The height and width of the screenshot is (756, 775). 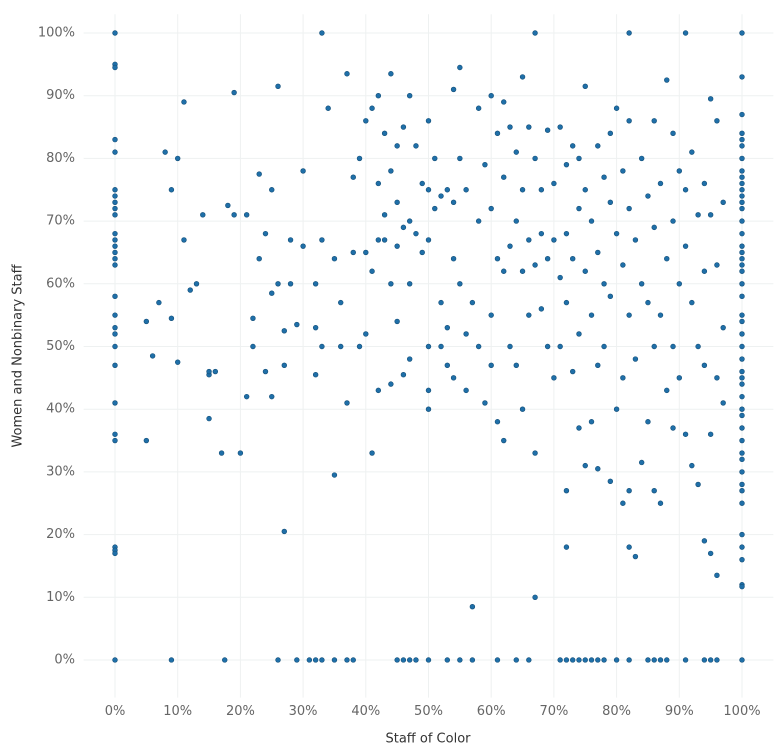 What do you see at coordinates (553, 711) in the screenshot?
I see `x-tick-label: 70%` at bounding box center [553, 711].